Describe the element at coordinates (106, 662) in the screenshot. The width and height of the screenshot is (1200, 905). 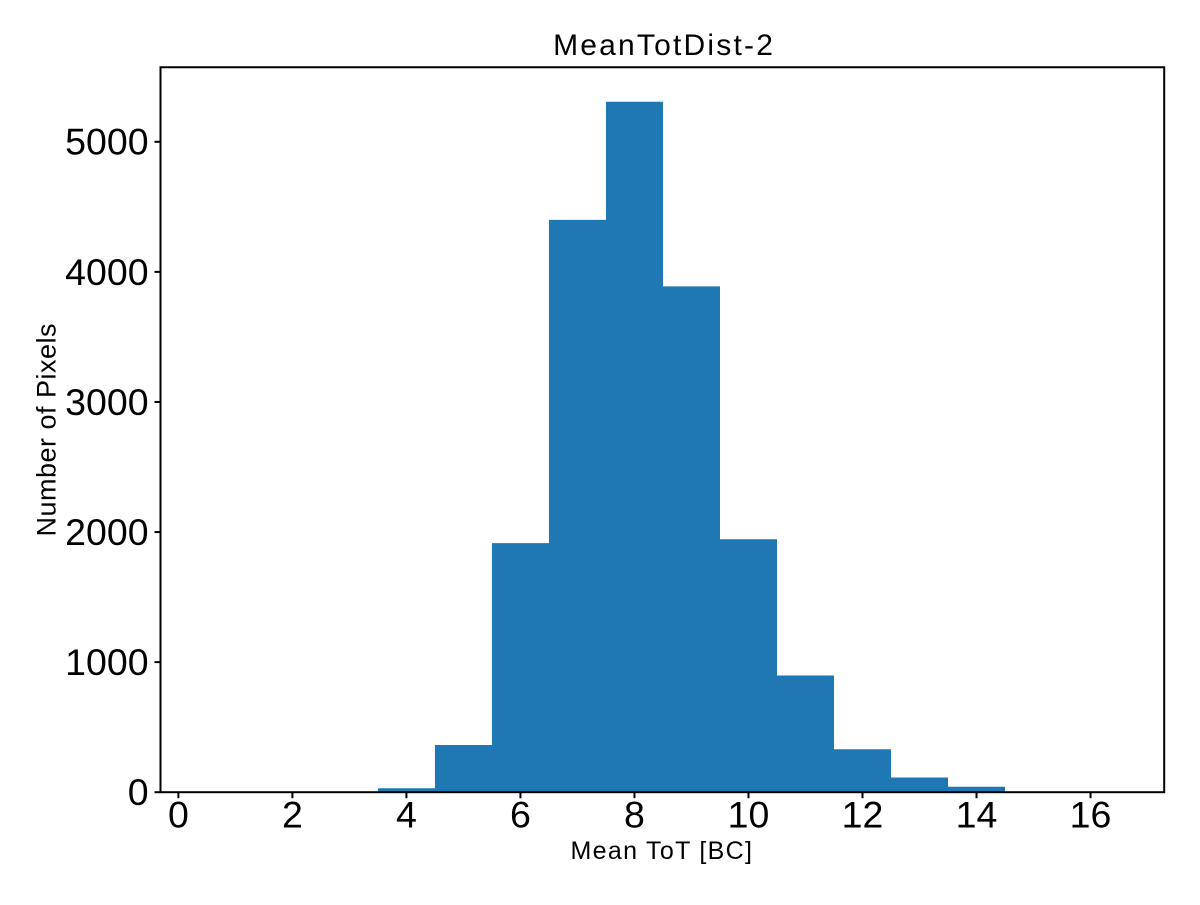
I see `svg-text: 1000` at that location.